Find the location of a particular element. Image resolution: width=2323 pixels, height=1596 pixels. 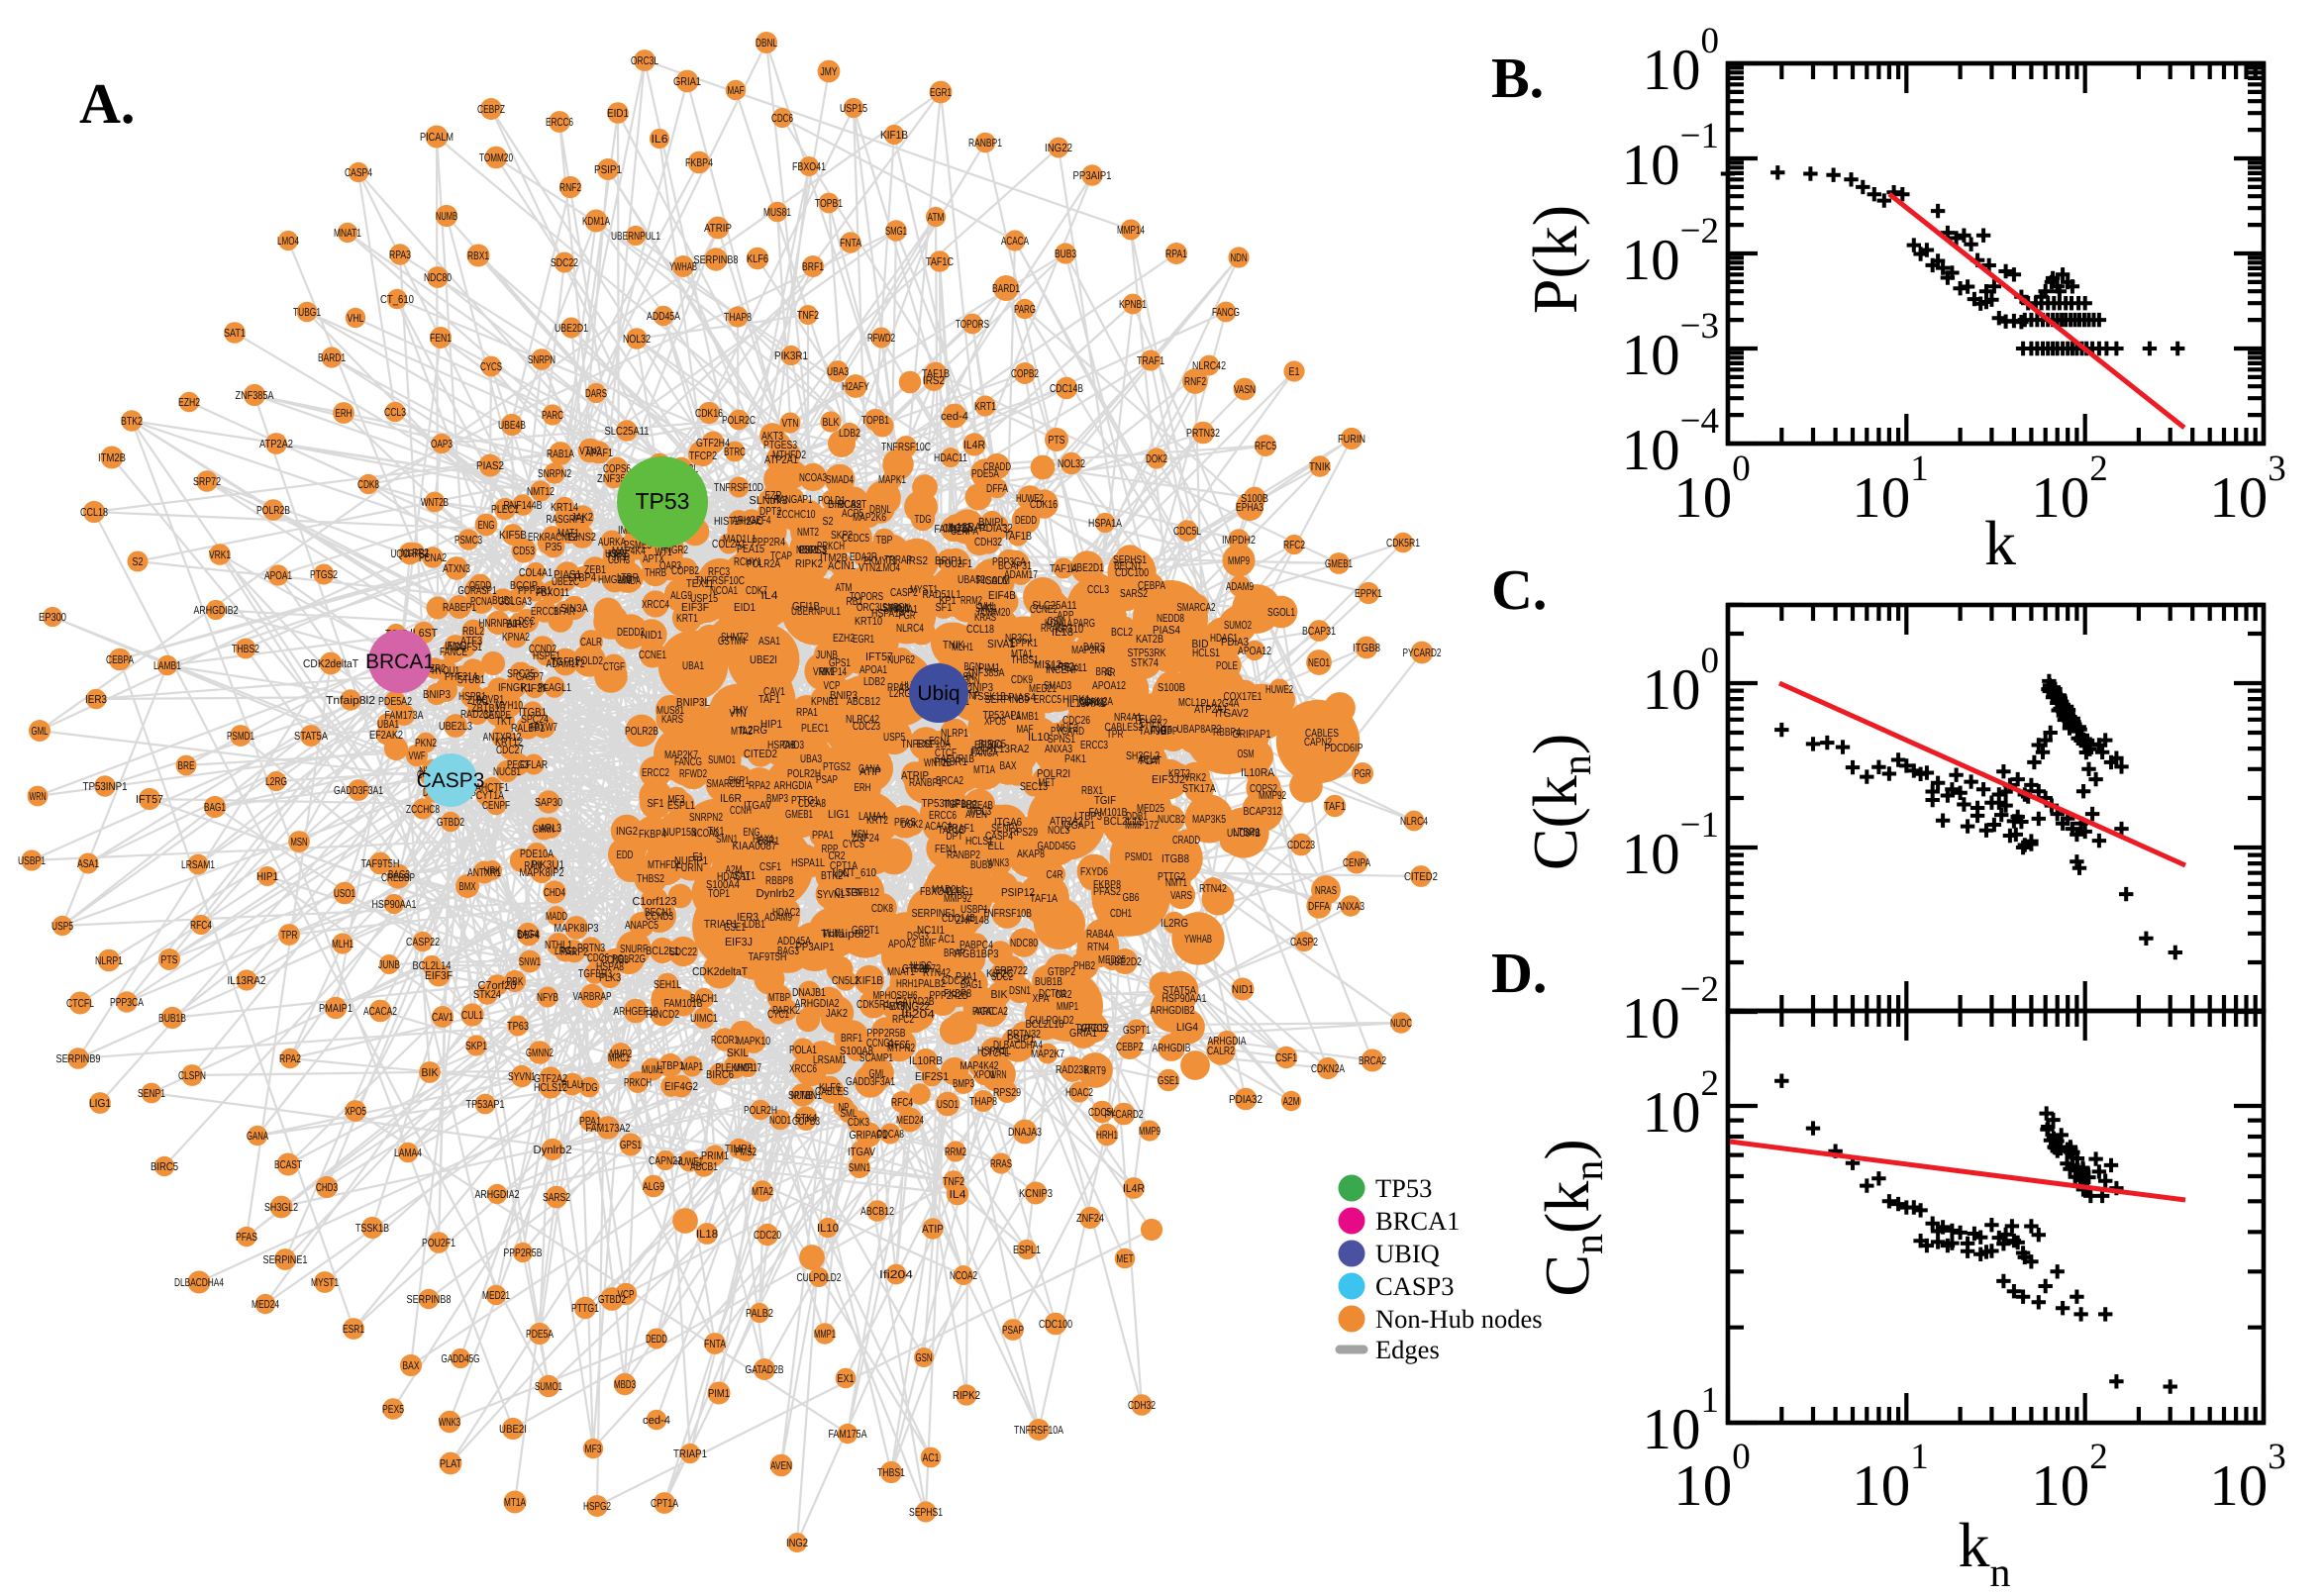

svg-text: CEBPA is located at coordinates (120, 660).